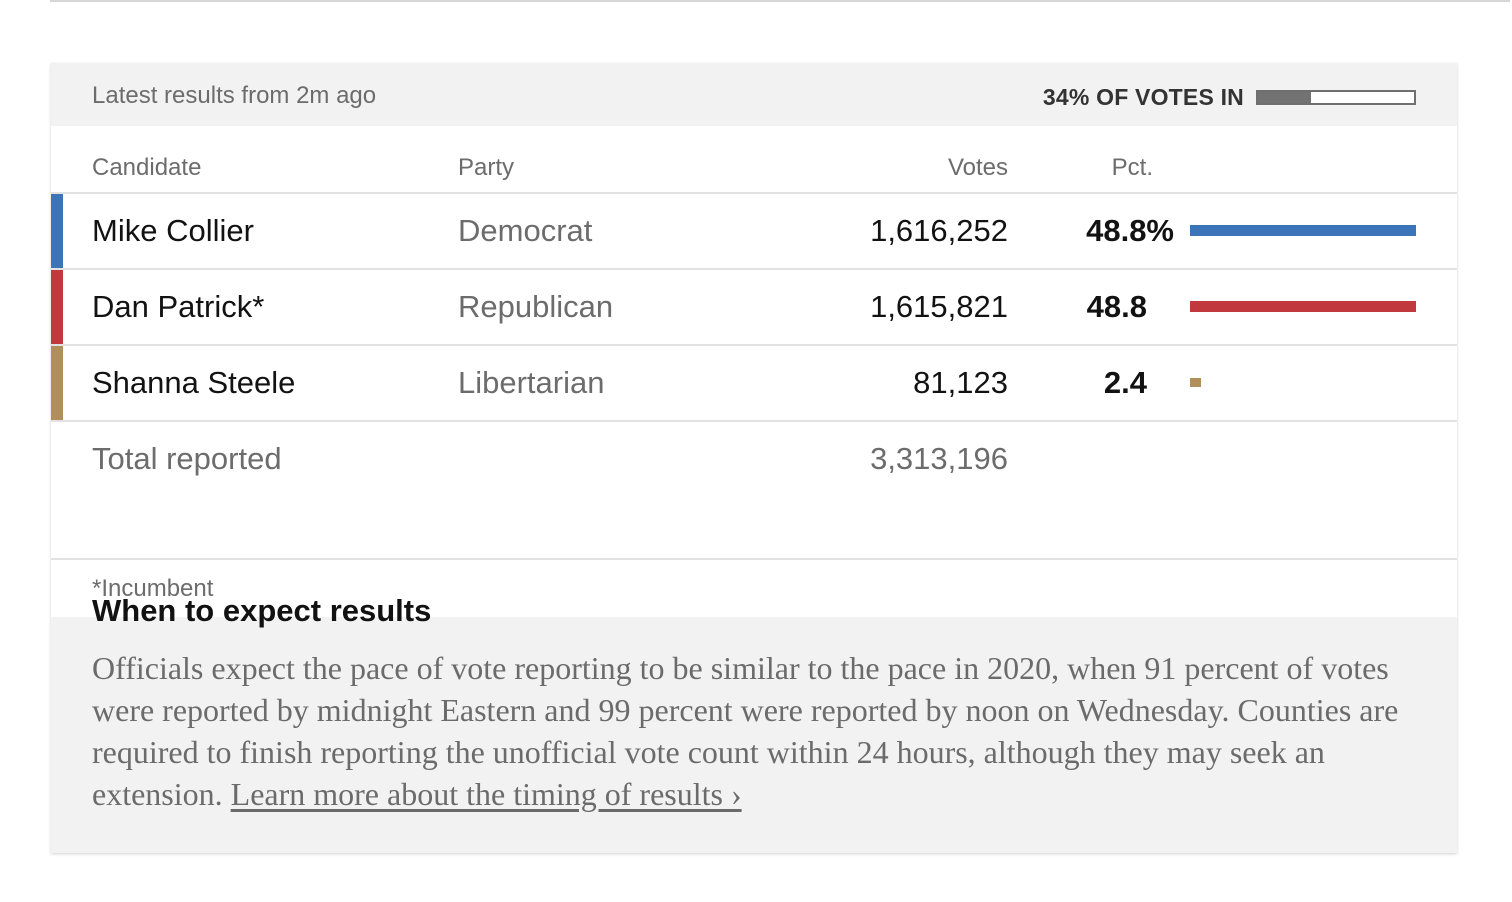  Describe the element at coordinates (1116, 306) in the screenshot. I see `candidate-pct: 48.8` at that location.